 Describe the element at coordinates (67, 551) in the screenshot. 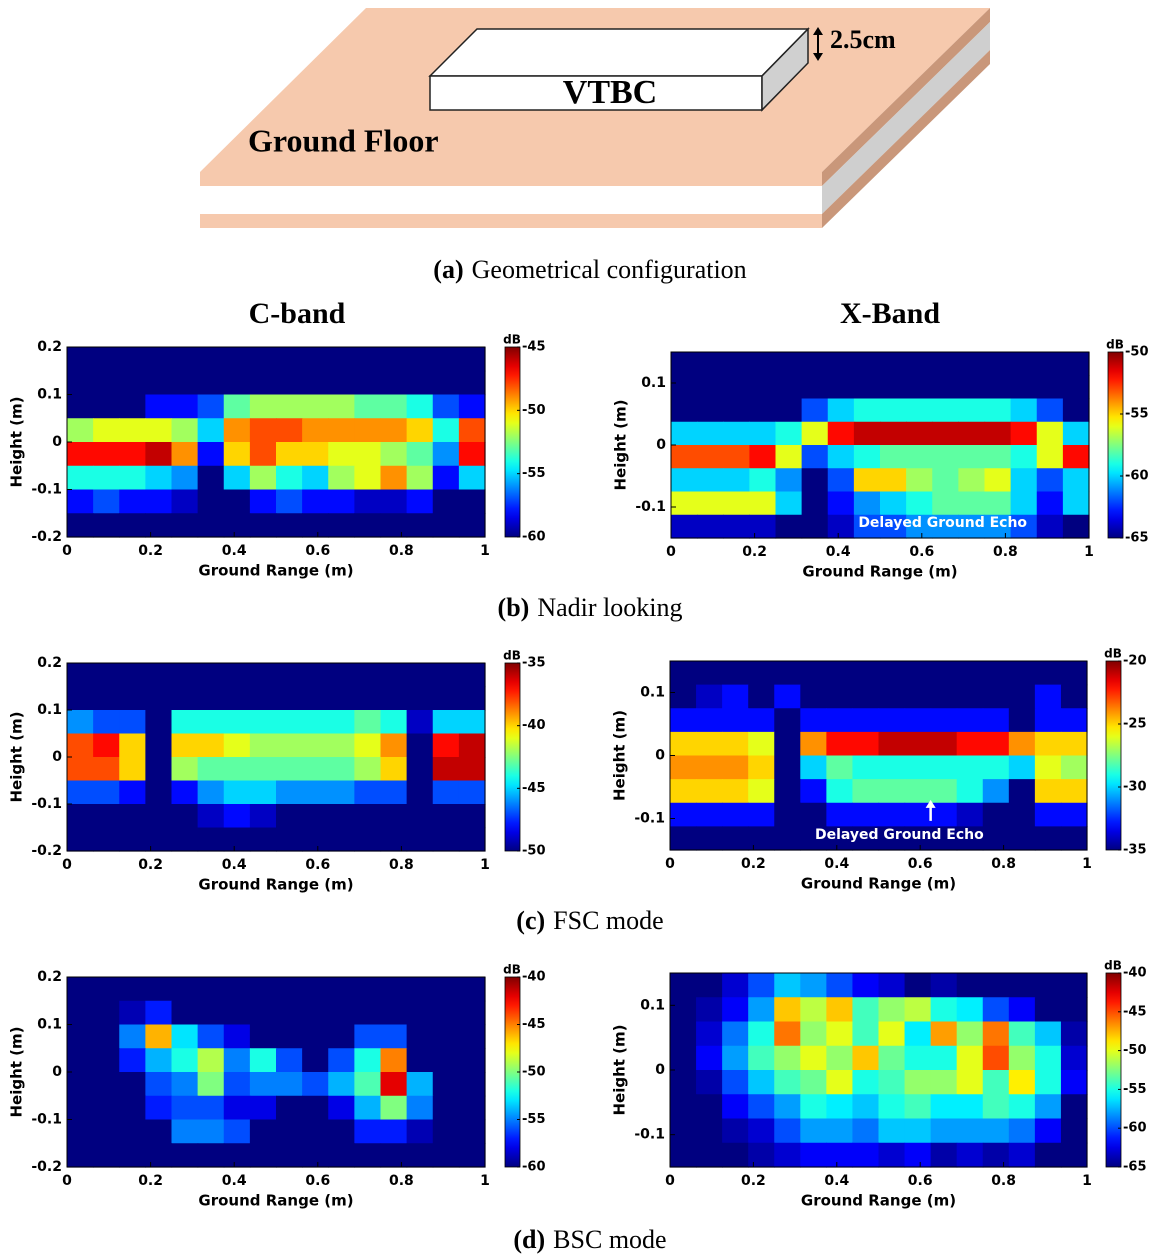

I see `x-tick-label: 0` at that location.